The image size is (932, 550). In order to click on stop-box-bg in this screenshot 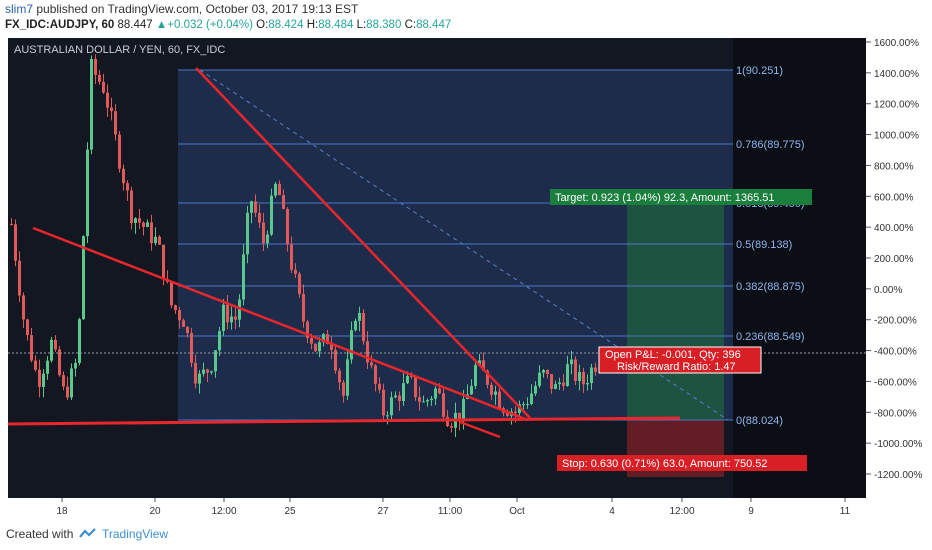, I will do `click(682, 463)`.